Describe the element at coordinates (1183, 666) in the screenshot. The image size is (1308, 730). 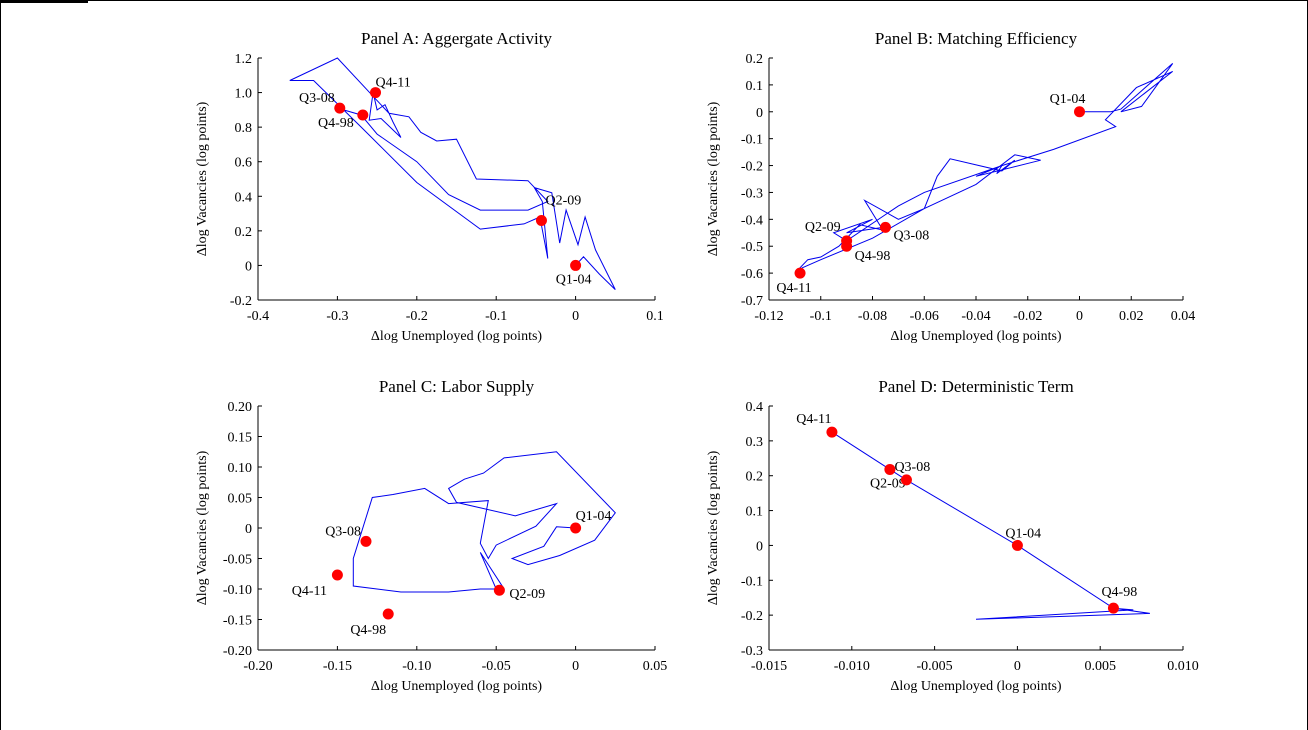
I see `x-tick-label: 0.010` at that location.